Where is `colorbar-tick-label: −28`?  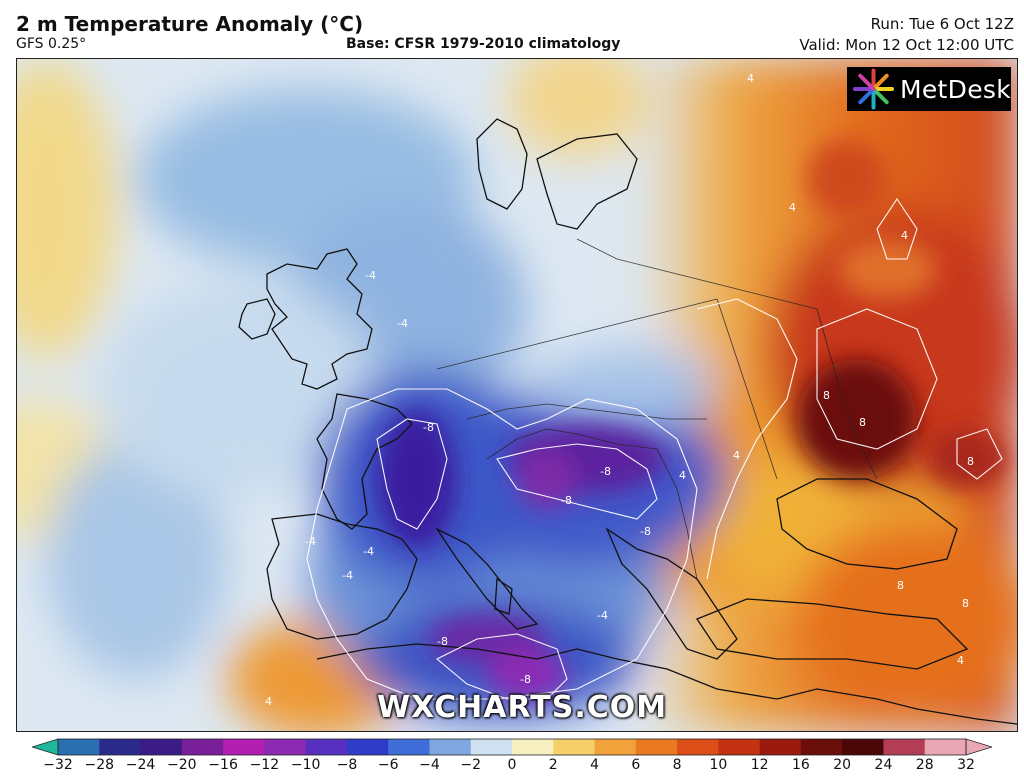
colorbar-tick-label: −28 is located at coordinates (99, 765).